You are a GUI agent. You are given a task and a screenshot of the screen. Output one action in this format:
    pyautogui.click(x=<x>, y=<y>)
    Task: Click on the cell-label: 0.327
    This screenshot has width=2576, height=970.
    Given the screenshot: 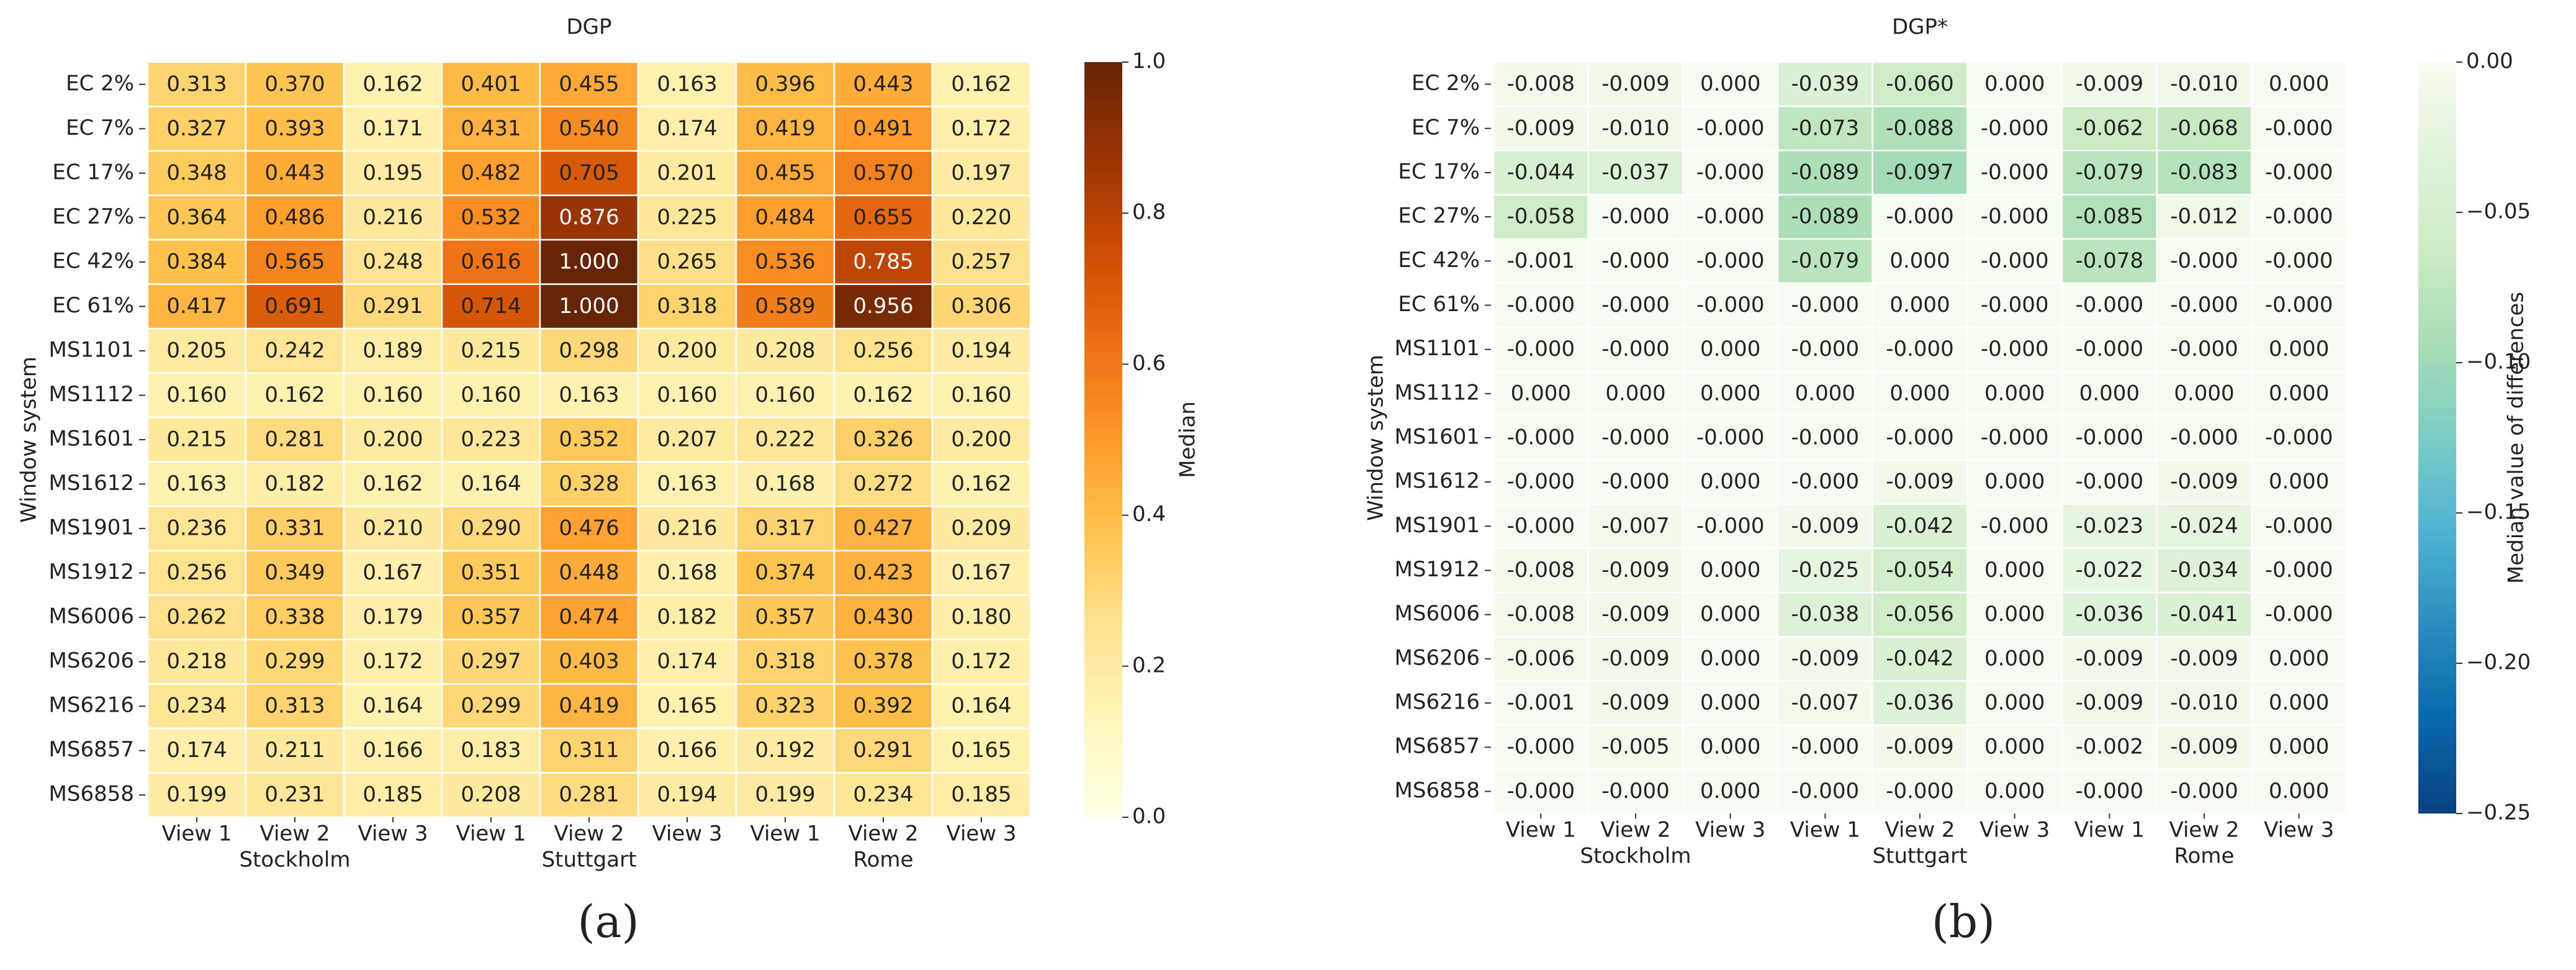 What is the action you would take?
    pyautogui.click(x=196, y=128)
    